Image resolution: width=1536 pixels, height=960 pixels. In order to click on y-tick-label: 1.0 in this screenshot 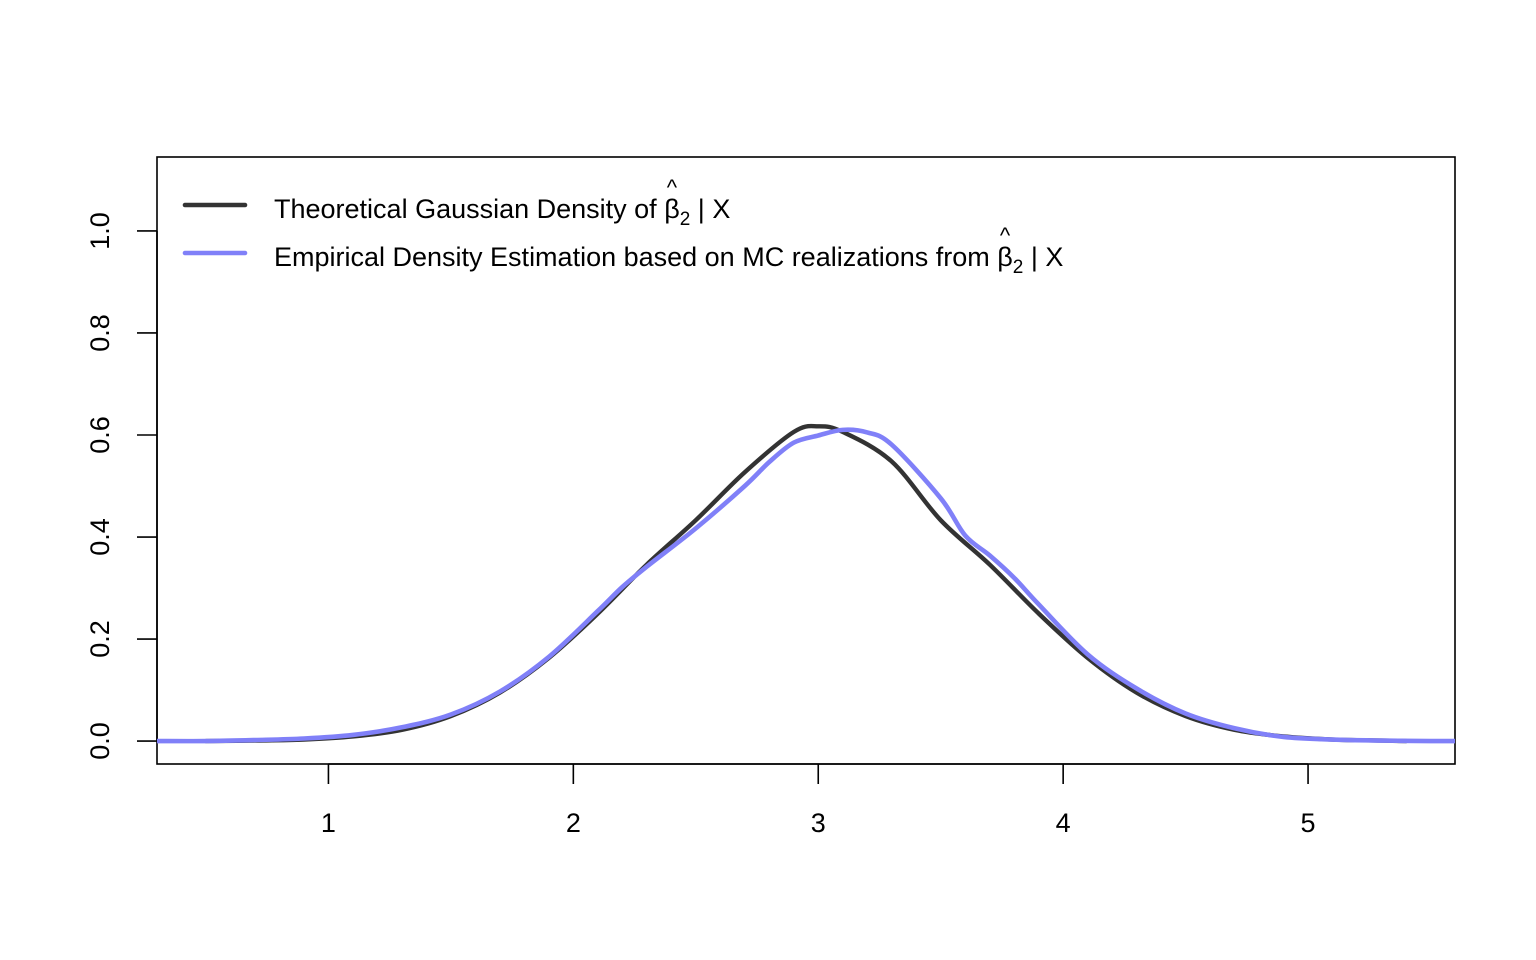, I will do `click(100, 231)`.